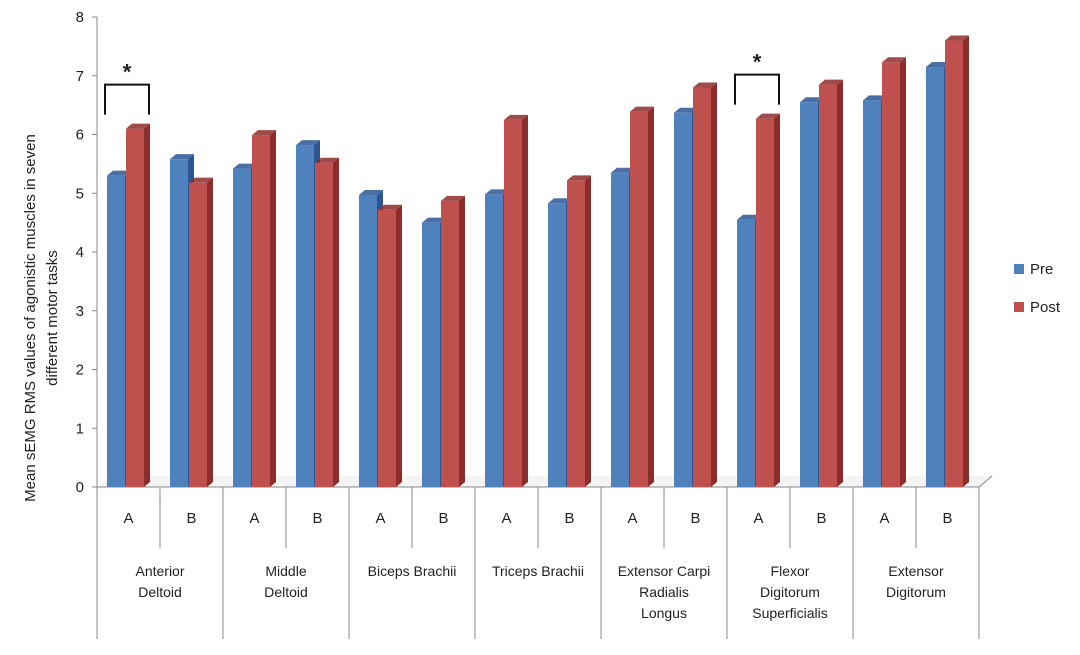  I want to click on y-tick-label: 5, so click(80, 193).